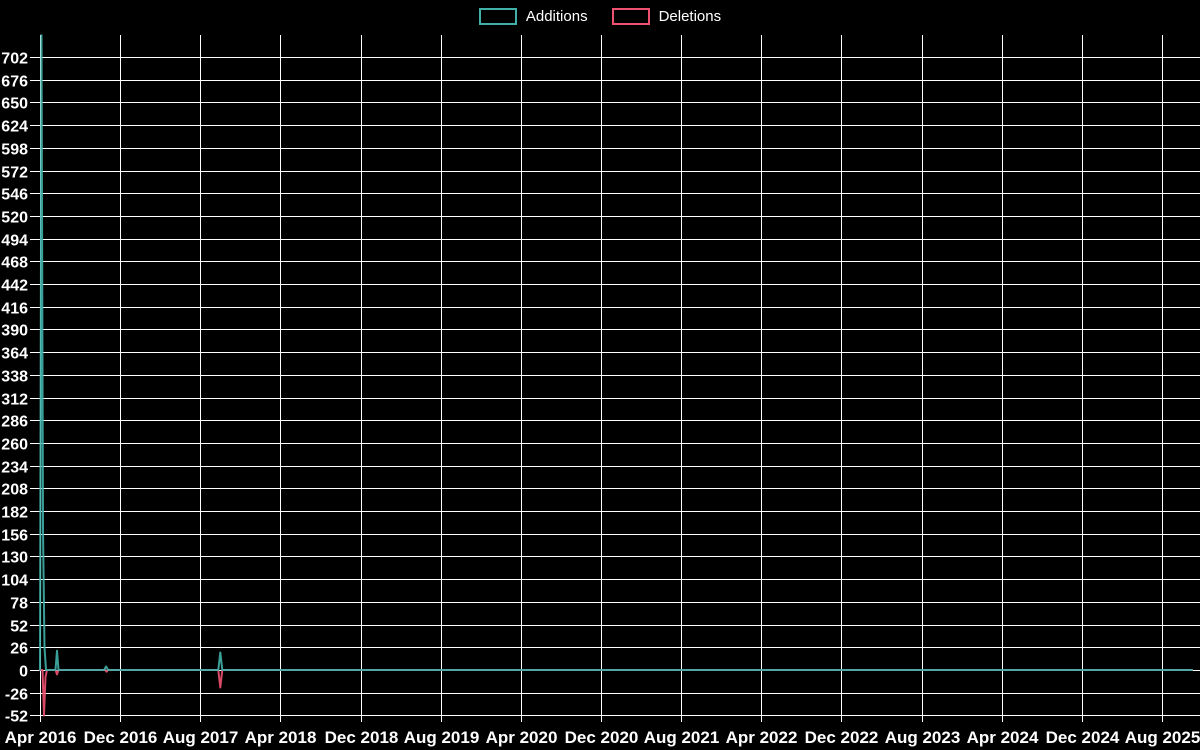  I want to click on y-tick-label: 546, so click(14, 195).